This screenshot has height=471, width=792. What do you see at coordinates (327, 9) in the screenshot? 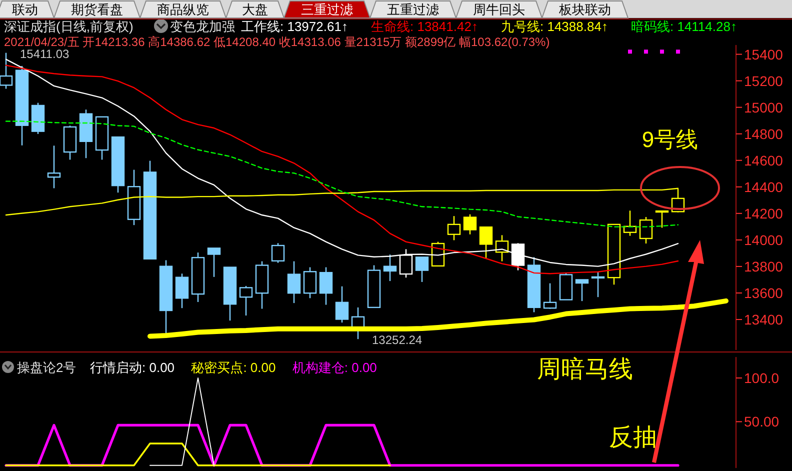
I see `text: 三重过滤` at bounding box center [327, 9].